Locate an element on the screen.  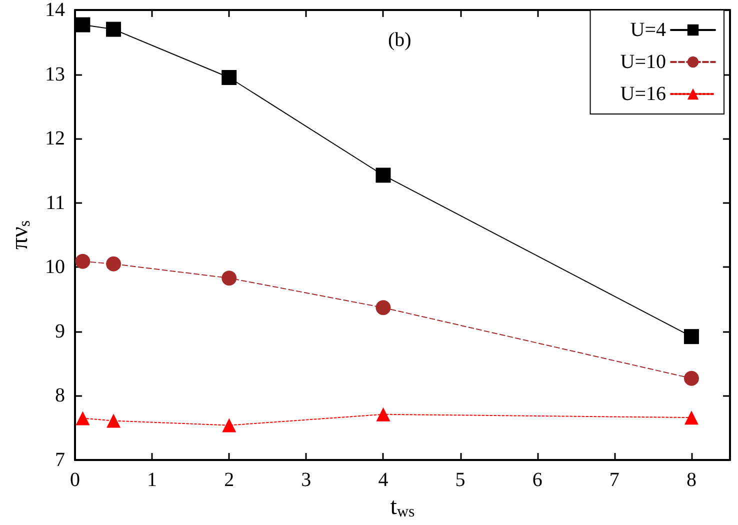
x-axis-title: tws is located at coordinates (402, 507).